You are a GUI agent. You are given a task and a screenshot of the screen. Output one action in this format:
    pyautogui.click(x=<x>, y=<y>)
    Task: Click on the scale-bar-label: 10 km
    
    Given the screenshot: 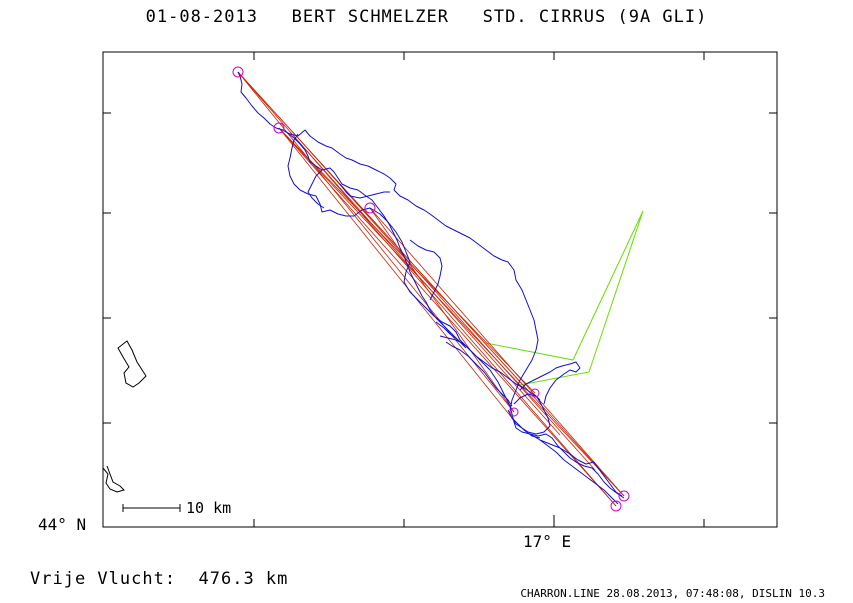 What is the action you would take?
    pyautogui.click(x=209, y=508)
    